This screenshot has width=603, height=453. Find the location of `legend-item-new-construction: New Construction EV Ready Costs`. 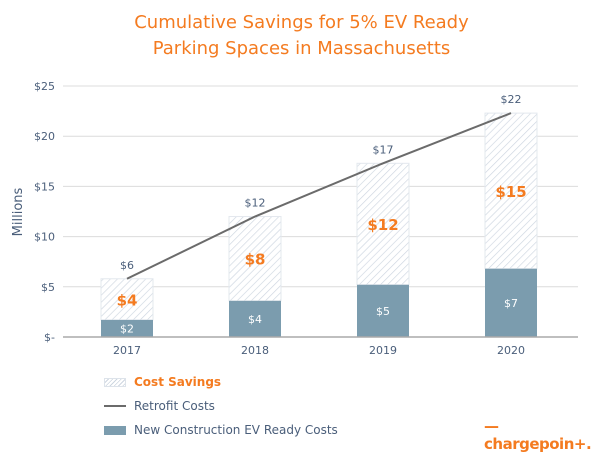

legend-item-new-construction: New Construction EV Ready Costs is located at coordinates (221, 430).